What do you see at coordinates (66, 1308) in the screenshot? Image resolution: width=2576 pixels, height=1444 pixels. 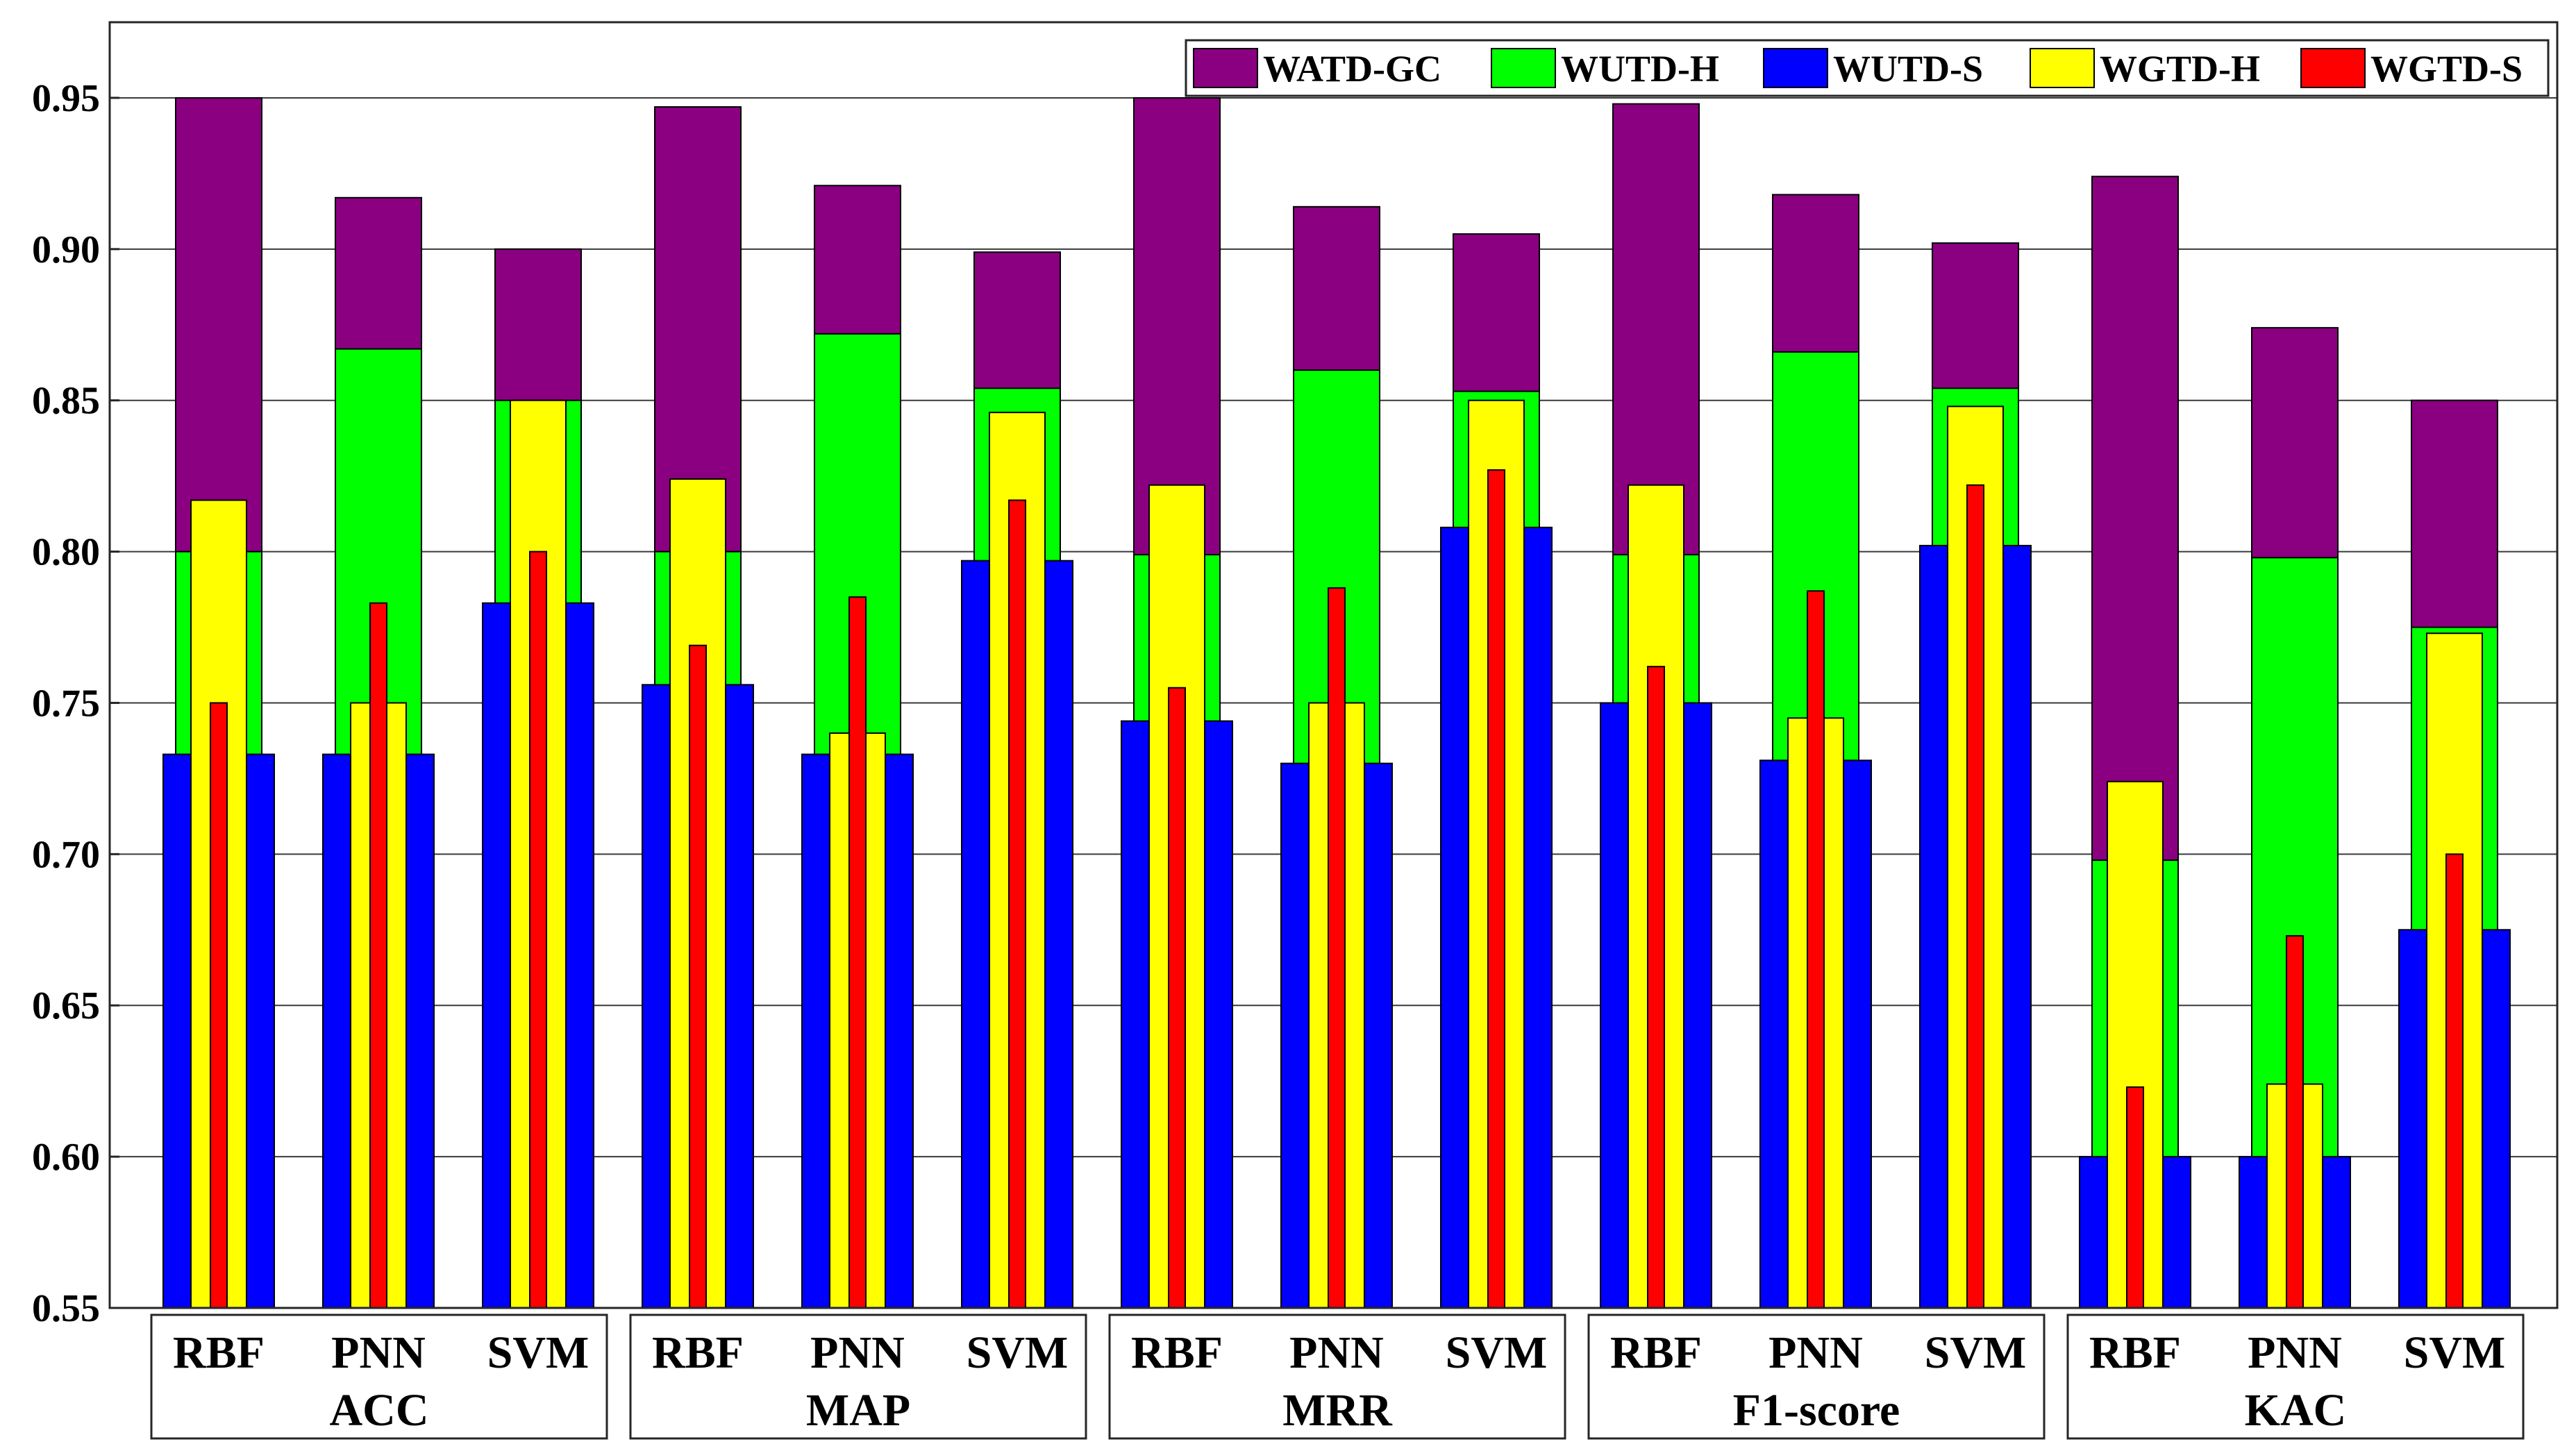 I see `y-tick-label: 0.55` at bounding box center [66, 1308].